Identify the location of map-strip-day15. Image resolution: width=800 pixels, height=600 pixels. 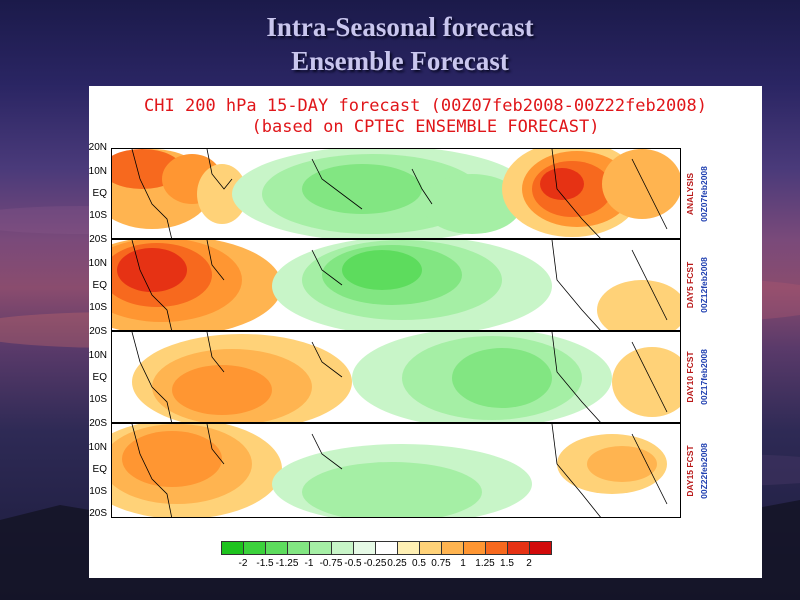
(396, 470).